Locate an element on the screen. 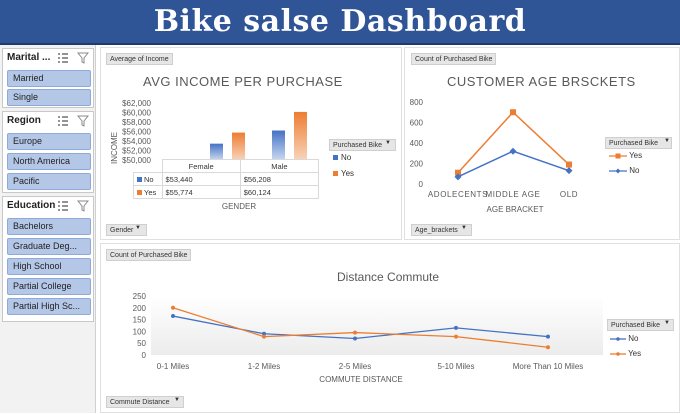 Image resolution: width=680 pixels, height=414 pixels. x-tick-label: MIDDLE AGE is located at coordinates (513, 194).